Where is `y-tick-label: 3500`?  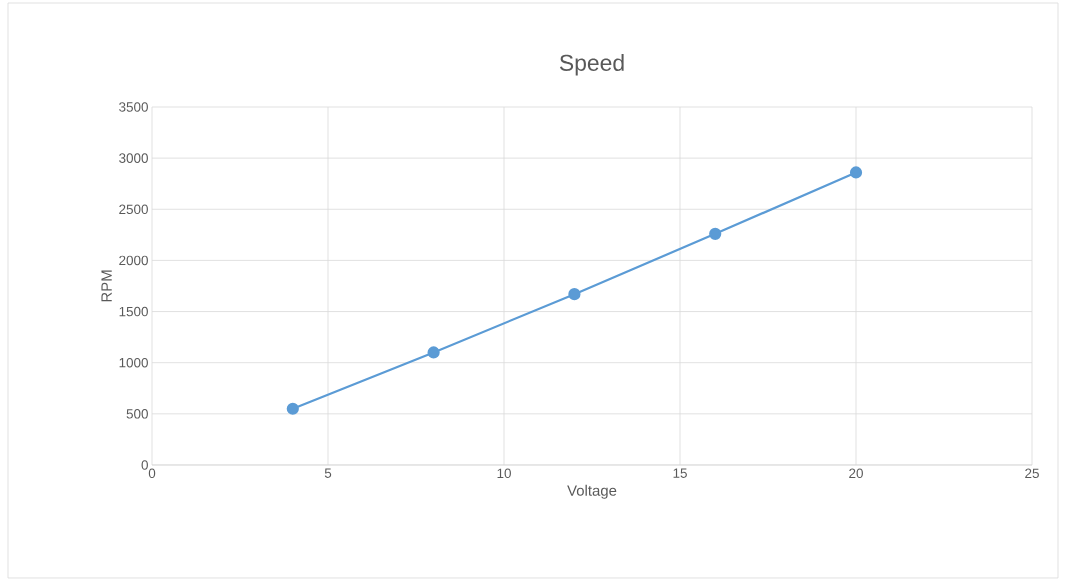
y-tick-label: 3500 is located at coordinates (133, 107).